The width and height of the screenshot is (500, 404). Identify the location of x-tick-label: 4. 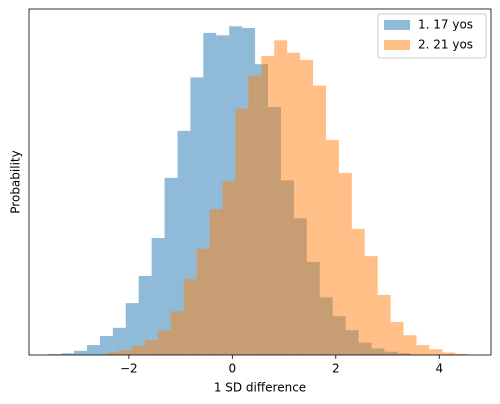
(439, 369).